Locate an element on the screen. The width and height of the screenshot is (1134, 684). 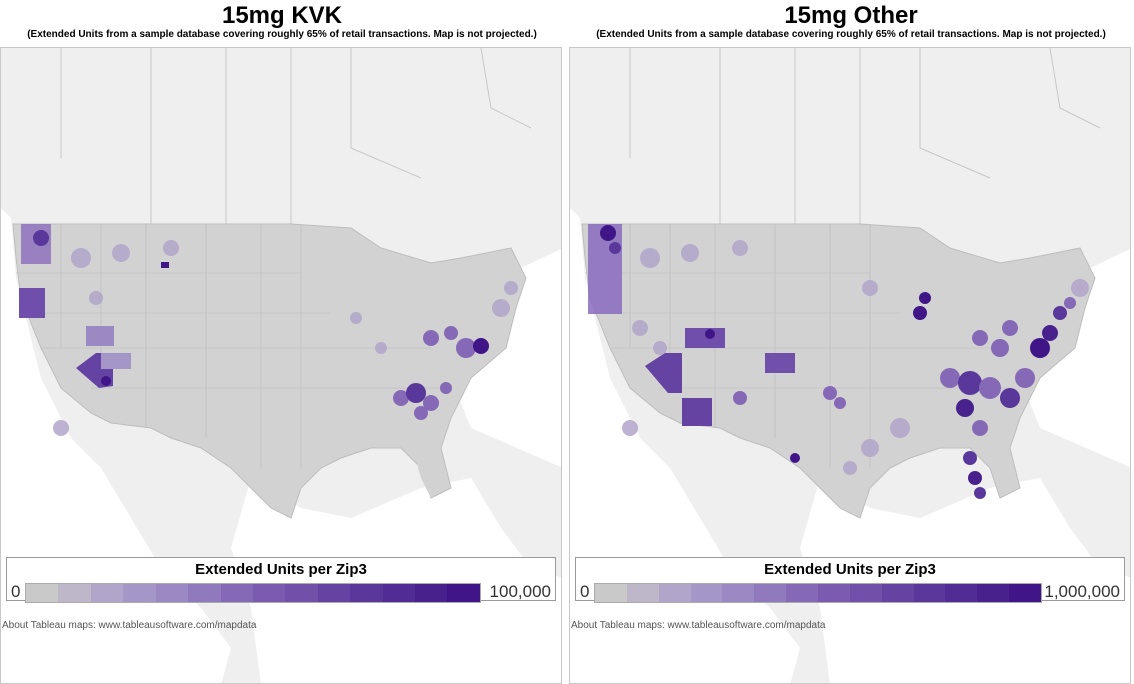
map-title: 15mg KVK is located at coordinates (282, 15).